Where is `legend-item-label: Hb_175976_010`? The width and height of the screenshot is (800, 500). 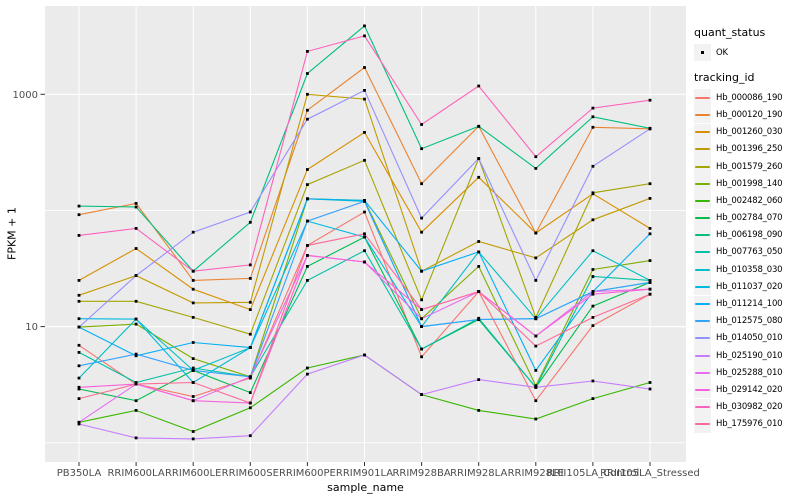
legend-item-label: Hb_175976_010 is located at coordinates (749, 424).